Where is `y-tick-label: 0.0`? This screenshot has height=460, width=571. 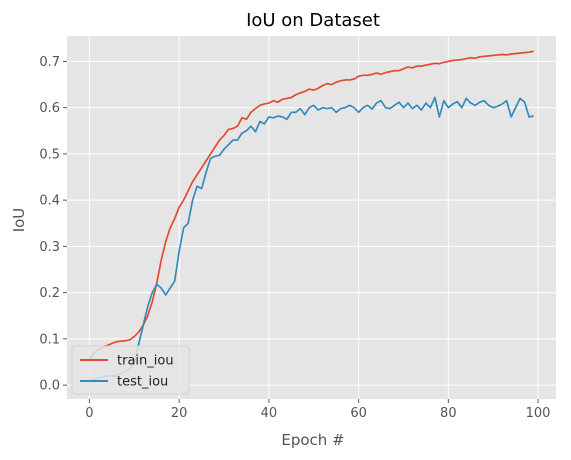
y-tick-label: 0.0 is located at coordinates (49, 386).